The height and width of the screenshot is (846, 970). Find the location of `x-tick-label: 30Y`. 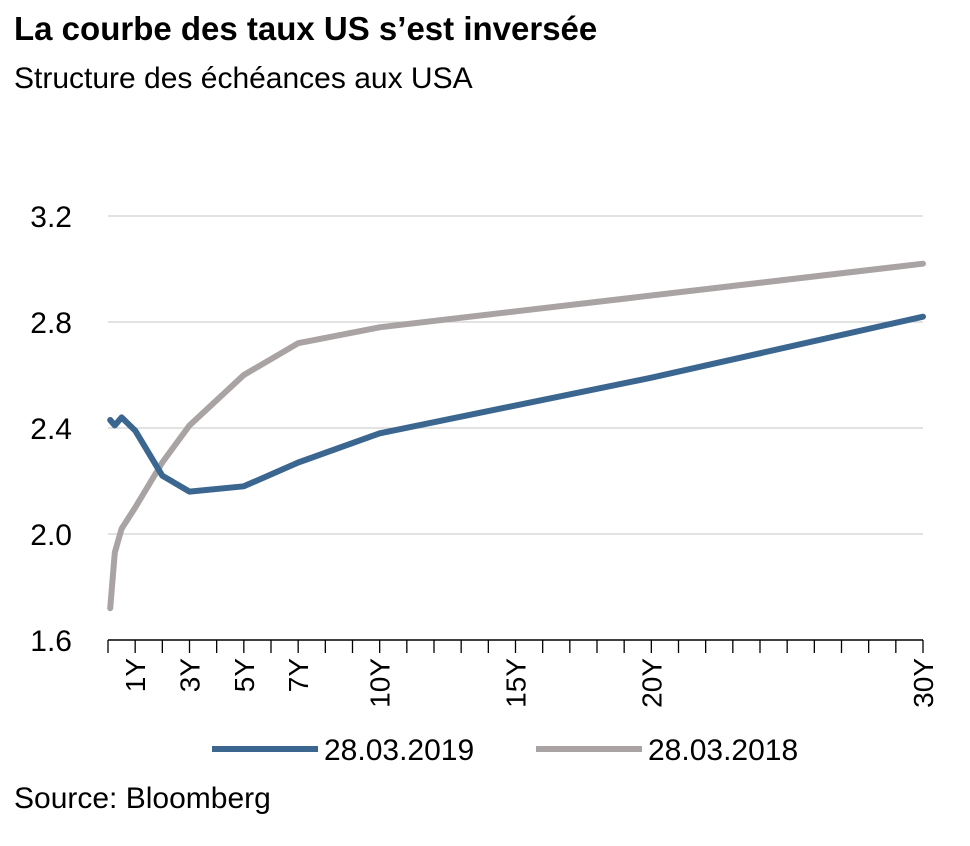

x-tick-label: 30Y is located at coordinates (923, 683).